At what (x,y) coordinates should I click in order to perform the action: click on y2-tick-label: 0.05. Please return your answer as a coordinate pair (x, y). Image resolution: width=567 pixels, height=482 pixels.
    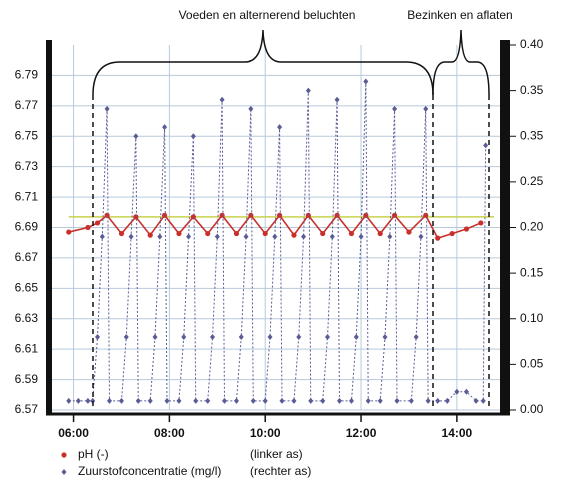
    Looking at the image, I should click on (532, 364).